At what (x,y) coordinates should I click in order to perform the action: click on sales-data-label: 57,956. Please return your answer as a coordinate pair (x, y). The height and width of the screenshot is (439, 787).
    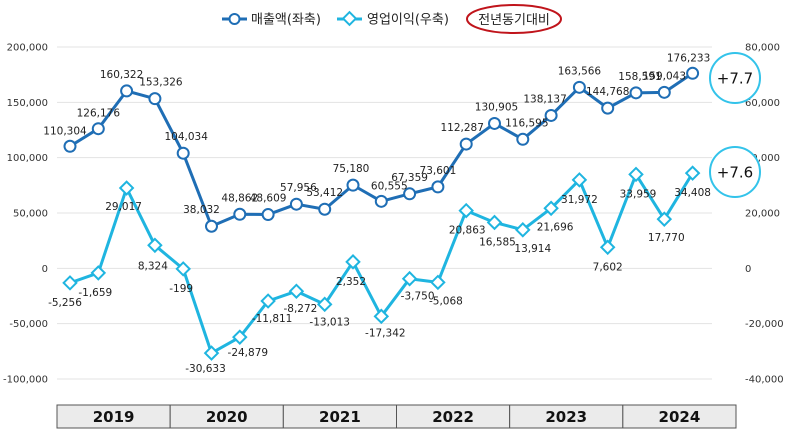
    Looking at the image, I should click on (298, 188).